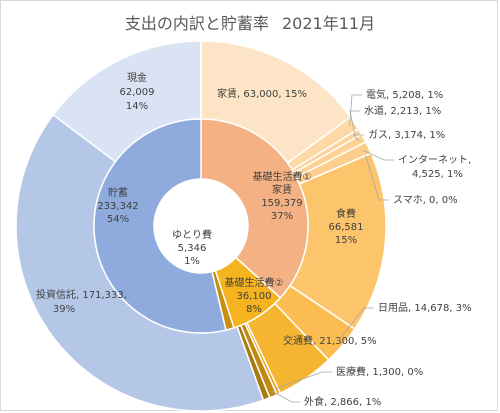 This screenshot has width=500, height=413. Describe the element at coordinates (254, 282) in the screenshot. I see `inner-label-1-line-0: 基礎生活費②` at that location.